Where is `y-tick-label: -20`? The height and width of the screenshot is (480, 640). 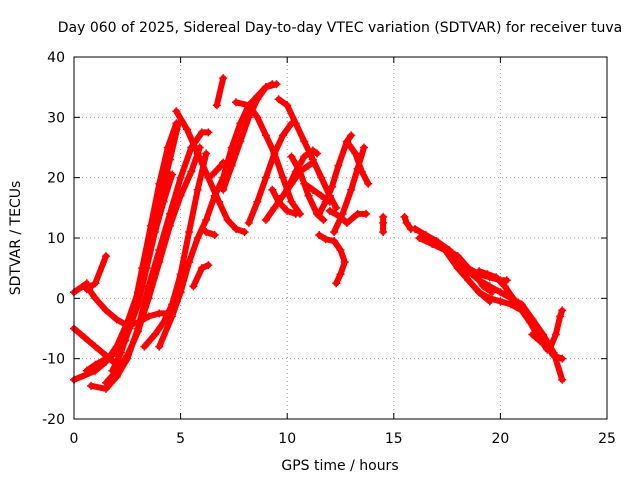 y-tick-label: -20 is located at coordinates (53, 420).